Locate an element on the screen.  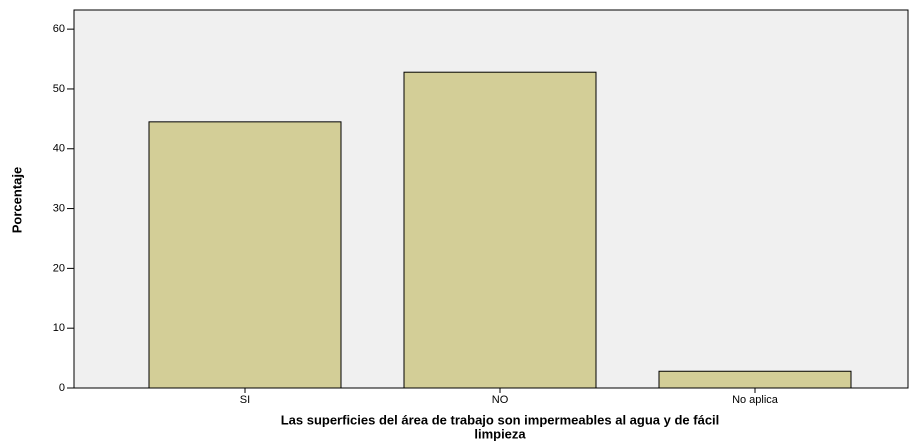
y-tick-label: 10 is located at coordinates (59, 328).